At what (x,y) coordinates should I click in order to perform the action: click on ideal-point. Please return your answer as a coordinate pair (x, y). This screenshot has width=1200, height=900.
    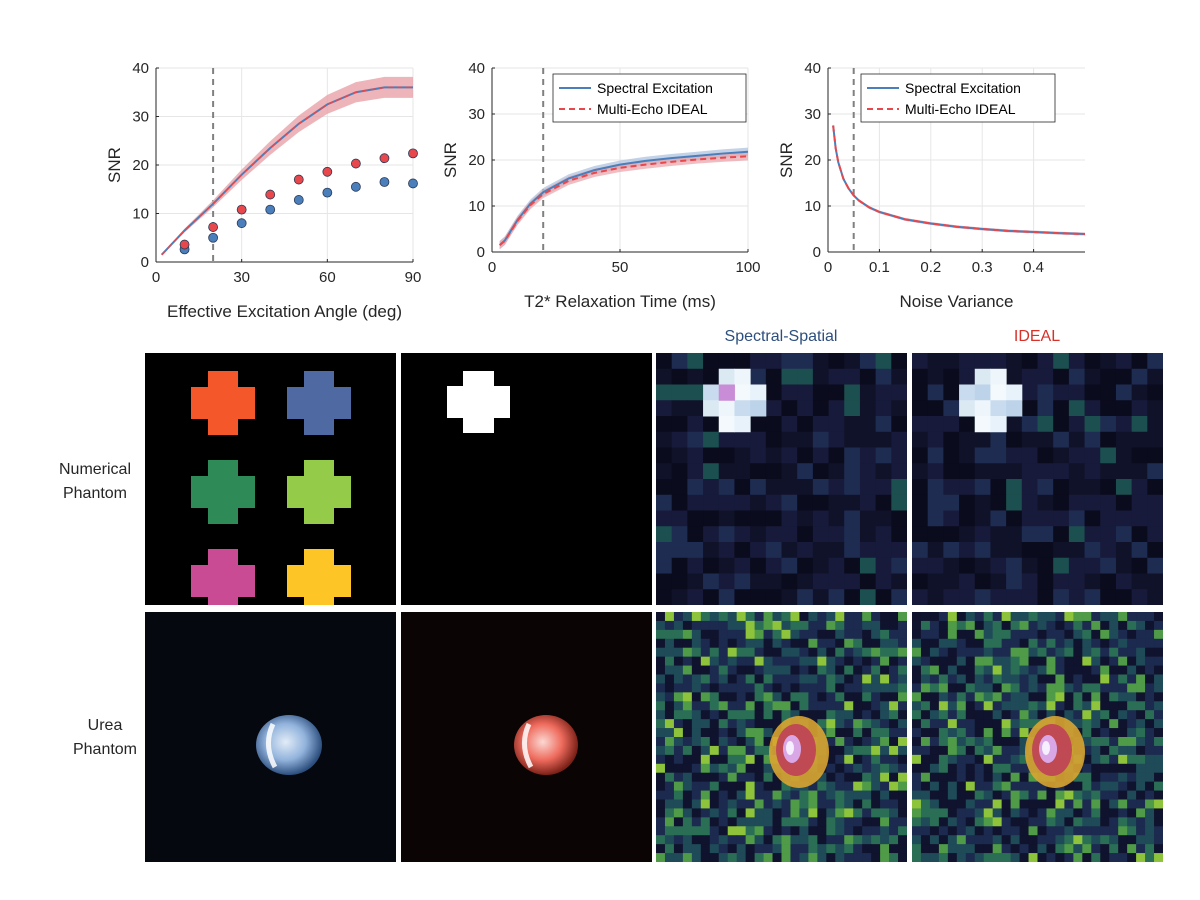
    Looking at the image, I should click on (213, 227).